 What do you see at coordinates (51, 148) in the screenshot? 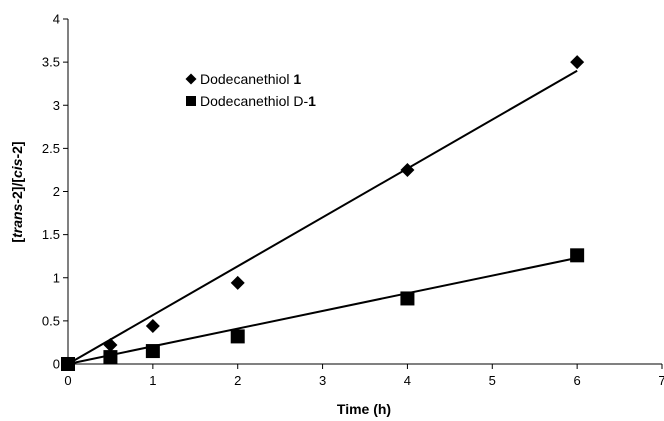
I see `y-tick-label: 2.5` at bounding box center [51, 148].